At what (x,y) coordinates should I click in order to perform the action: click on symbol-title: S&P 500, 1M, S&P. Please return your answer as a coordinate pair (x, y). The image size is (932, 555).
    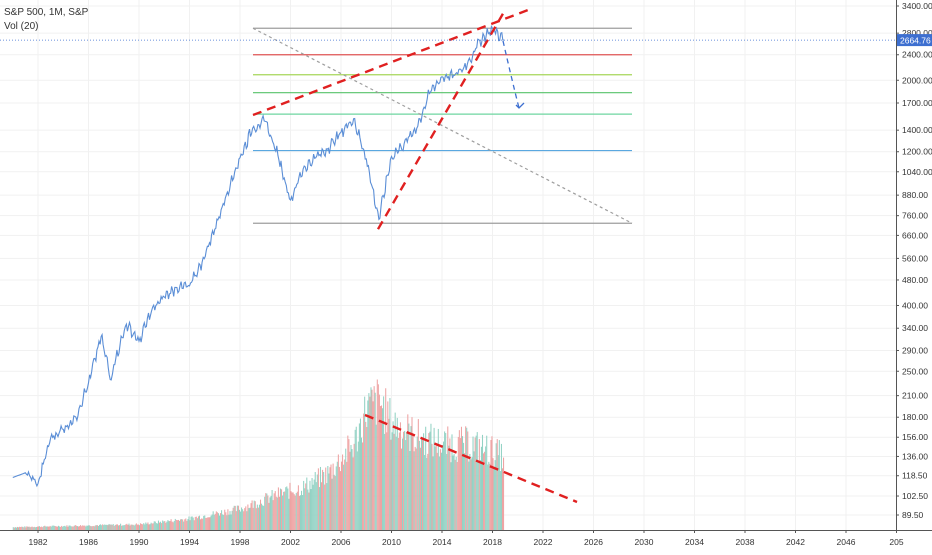
    Looking at the image, I should click on (46, 12).